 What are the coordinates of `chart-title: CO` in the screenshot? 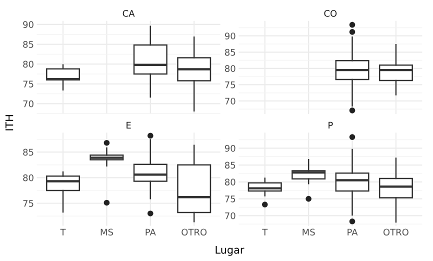 It's located at (330, 13).